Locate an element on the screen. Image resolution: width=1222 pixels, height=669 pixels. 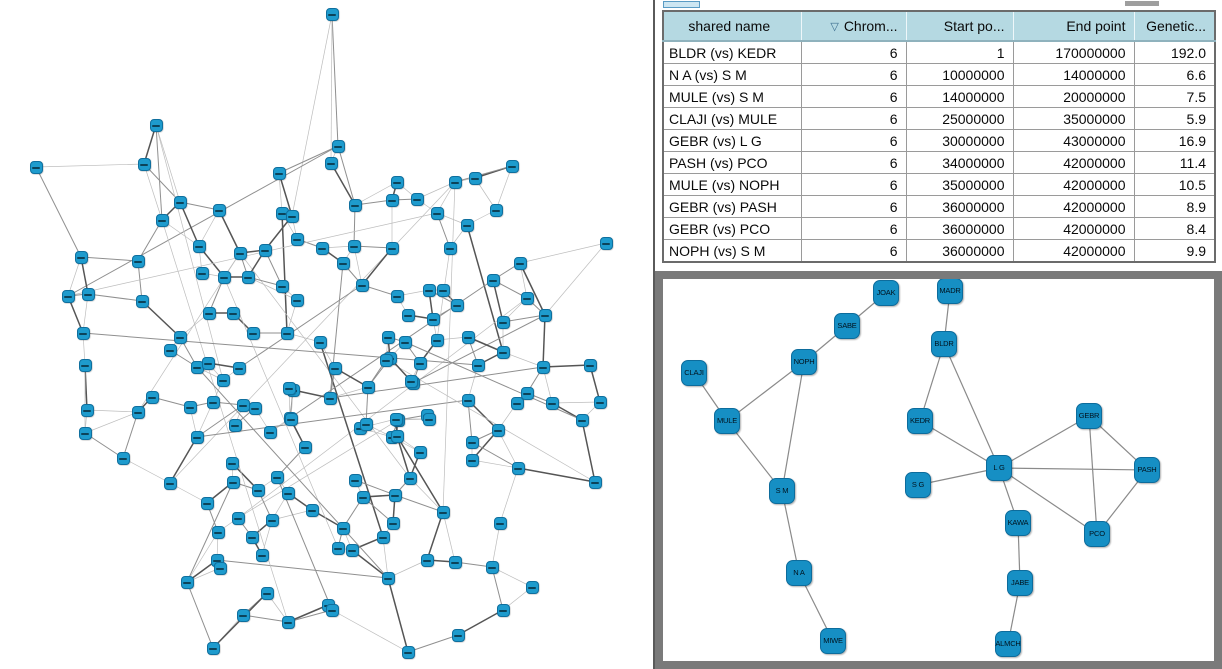
table-row: N A (vs) S M 6 10000000 14000000 6.6 is located at coordinates (939, 74).